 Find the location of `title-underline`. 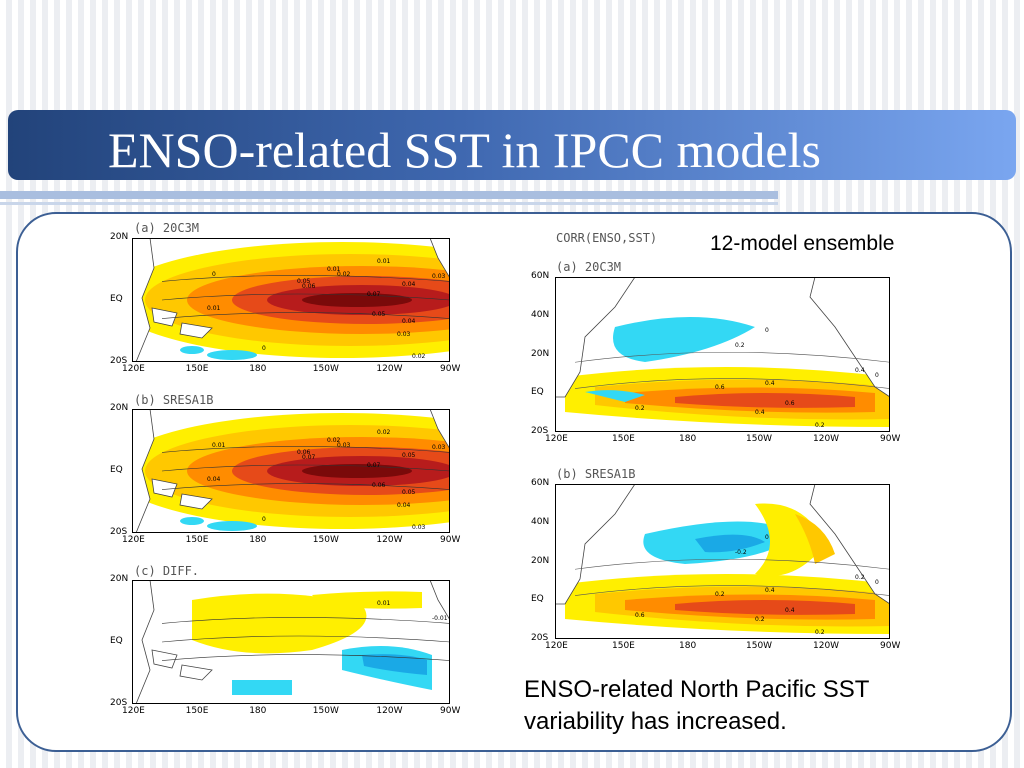

title-underline is located at coordinates (389, 195).